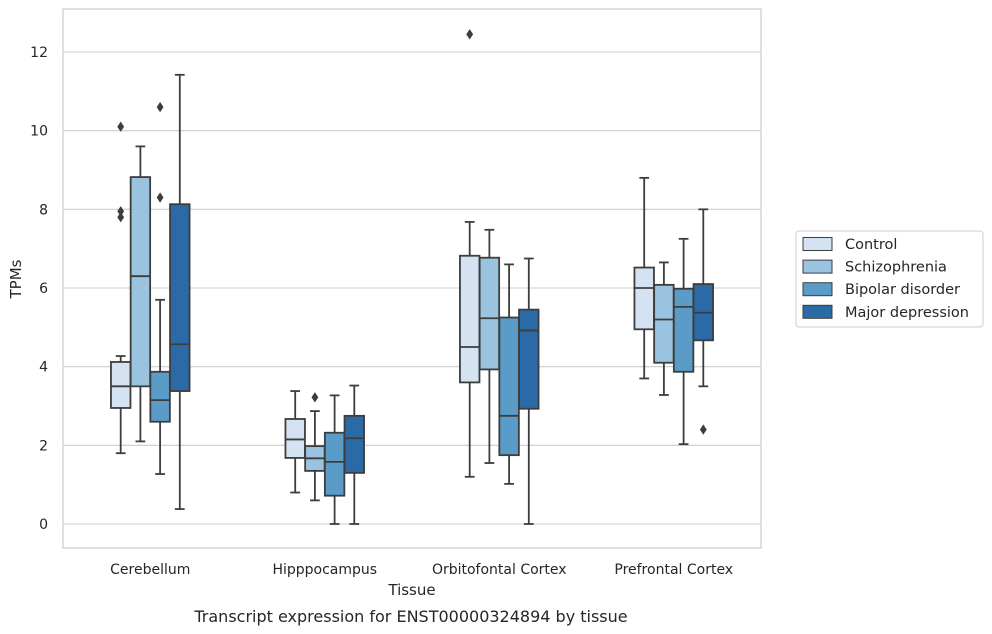  Describe the element at coordinates (499, 570) in the screenshot. I see `x-tick-label: Orbitofontal Cortex` at that location.